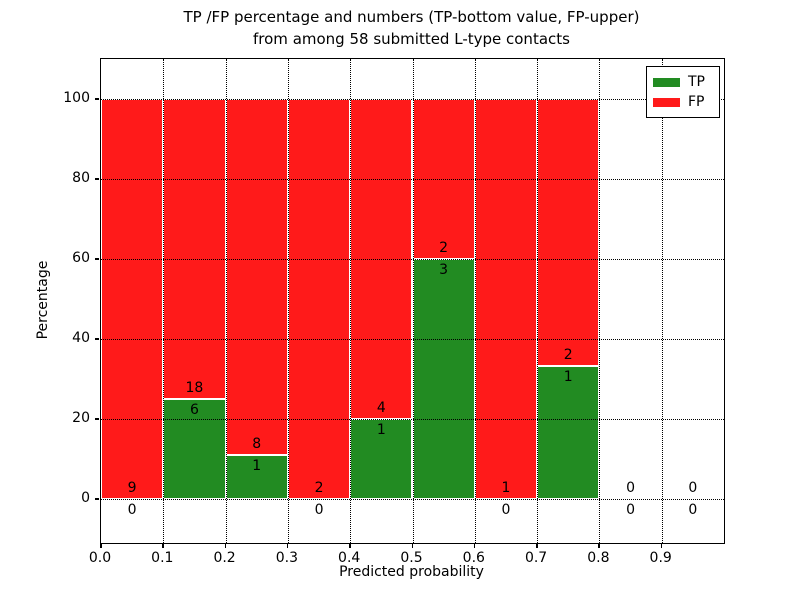 Image resolution: width=800 pixels, height=600 pixels. What do you see at coordinates (381, 408) in the screenshot?
I see `fp-count-label: 4` at bounding box center [381, 408].